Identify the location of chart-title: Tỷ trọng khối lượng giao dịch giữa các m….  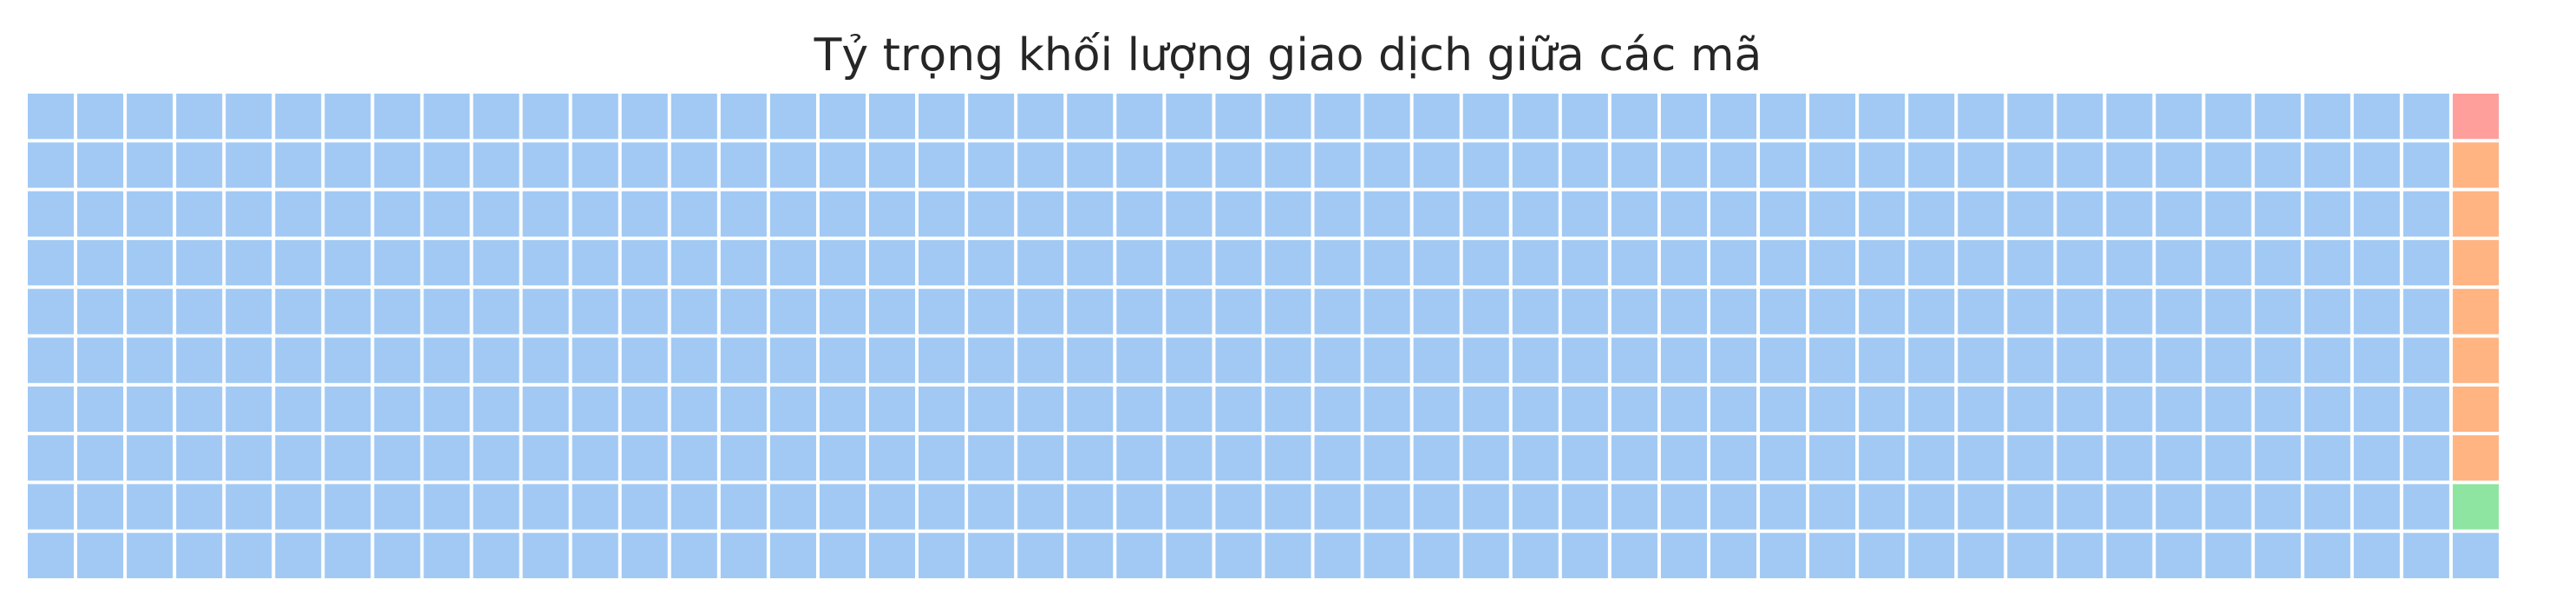
(1288, 55).